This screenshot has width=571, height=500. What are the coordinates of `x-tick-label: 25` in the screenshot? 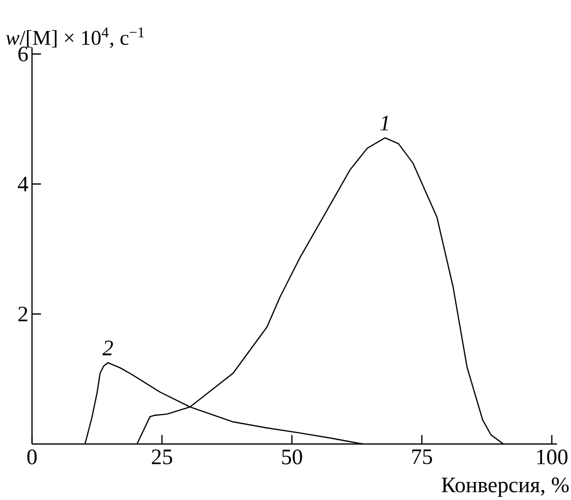 It's located at (162, 457).